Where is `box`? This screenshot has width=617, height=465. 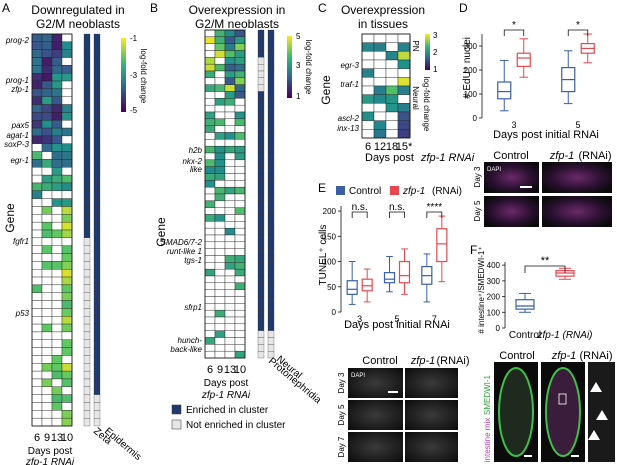 box is located at coordinates (404, 272).